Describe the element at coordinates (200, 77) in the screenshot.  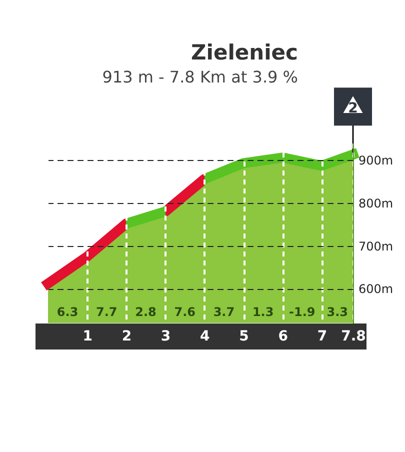
I see `chart-subtitle: 913 m - 7.8 Km at 3.9 %` at that location.